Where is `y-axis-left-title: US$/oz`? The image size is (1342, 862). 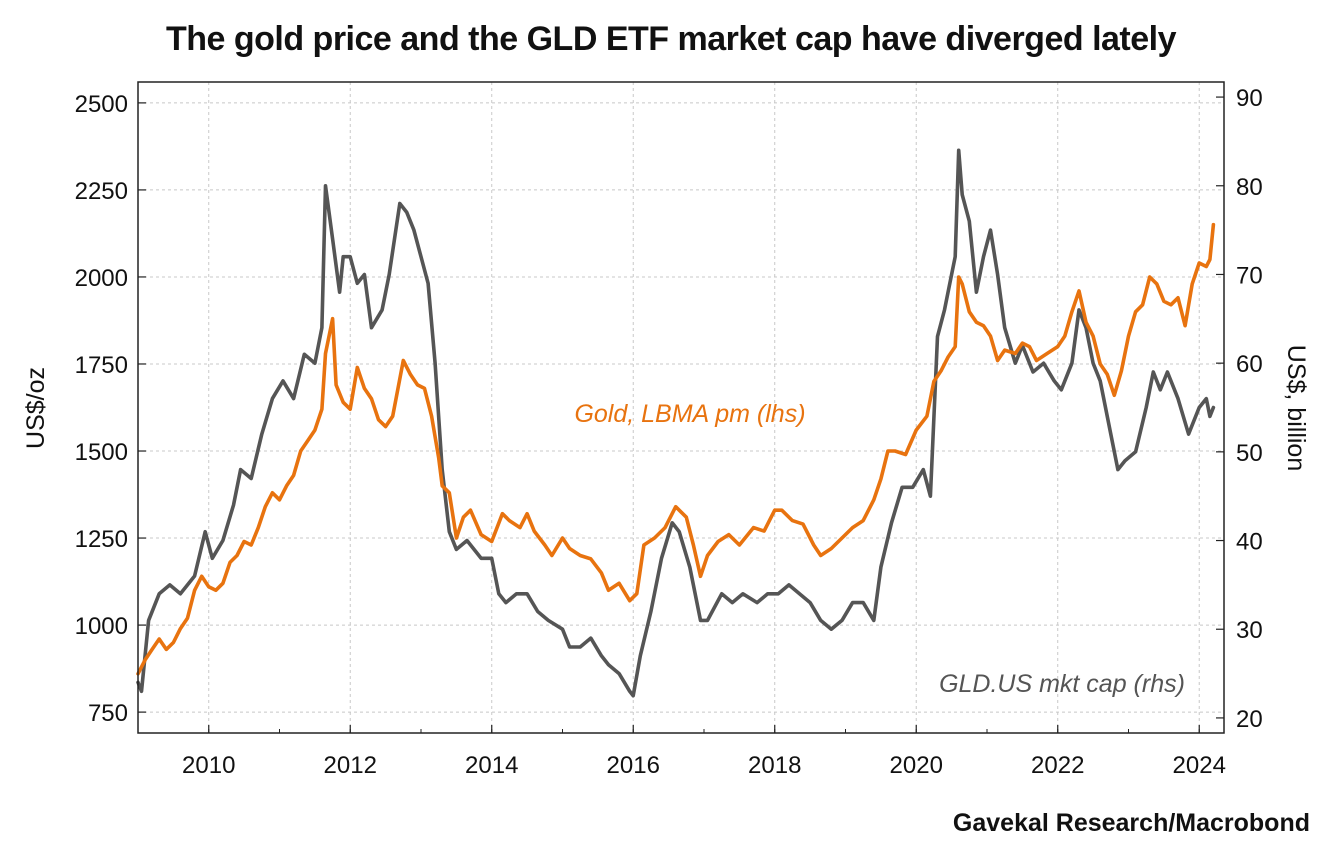 y-axis-left-title: US$/oz is located at coordinates (36, 408).